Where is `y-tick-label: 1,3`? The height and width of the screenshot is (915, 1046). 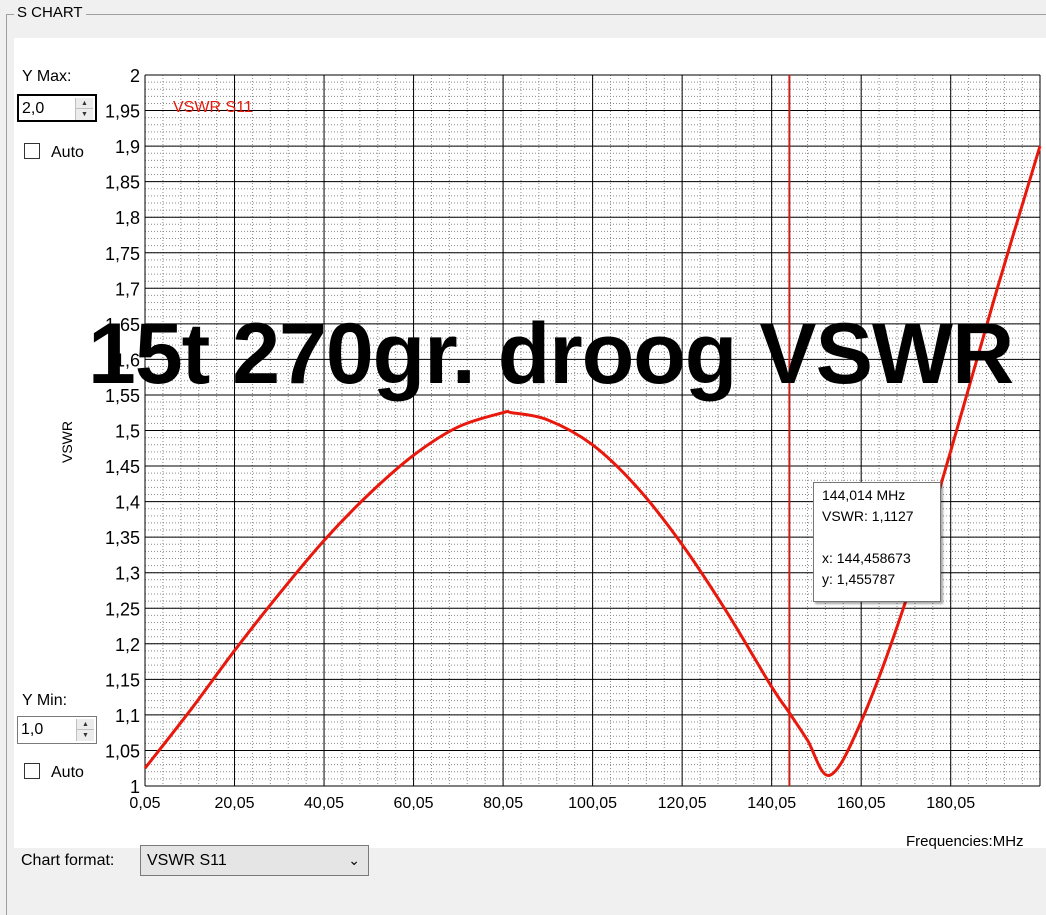 y-tick-label: 1,3 is located at coordinates (127, 574).